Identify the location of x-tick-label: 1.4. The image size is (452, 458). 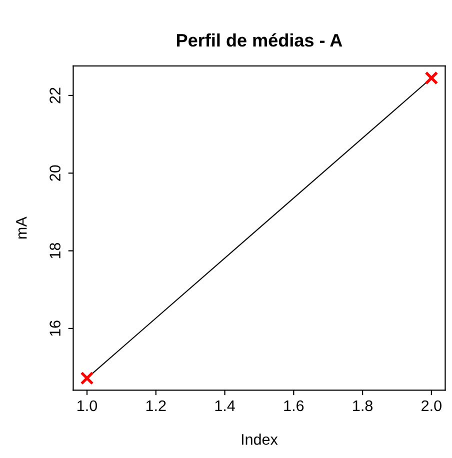
(225, 406).